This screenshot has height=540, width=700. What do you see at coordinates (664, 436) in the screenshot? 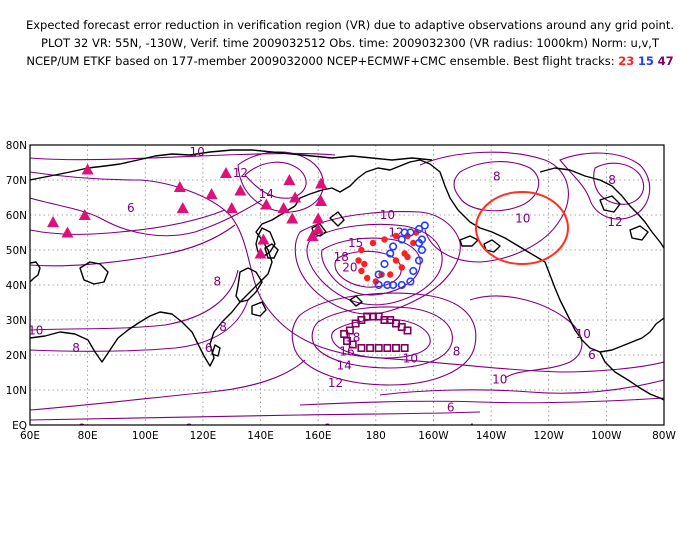
I see `longitude-tick-label: 80W` at bounding box center [664, 436].